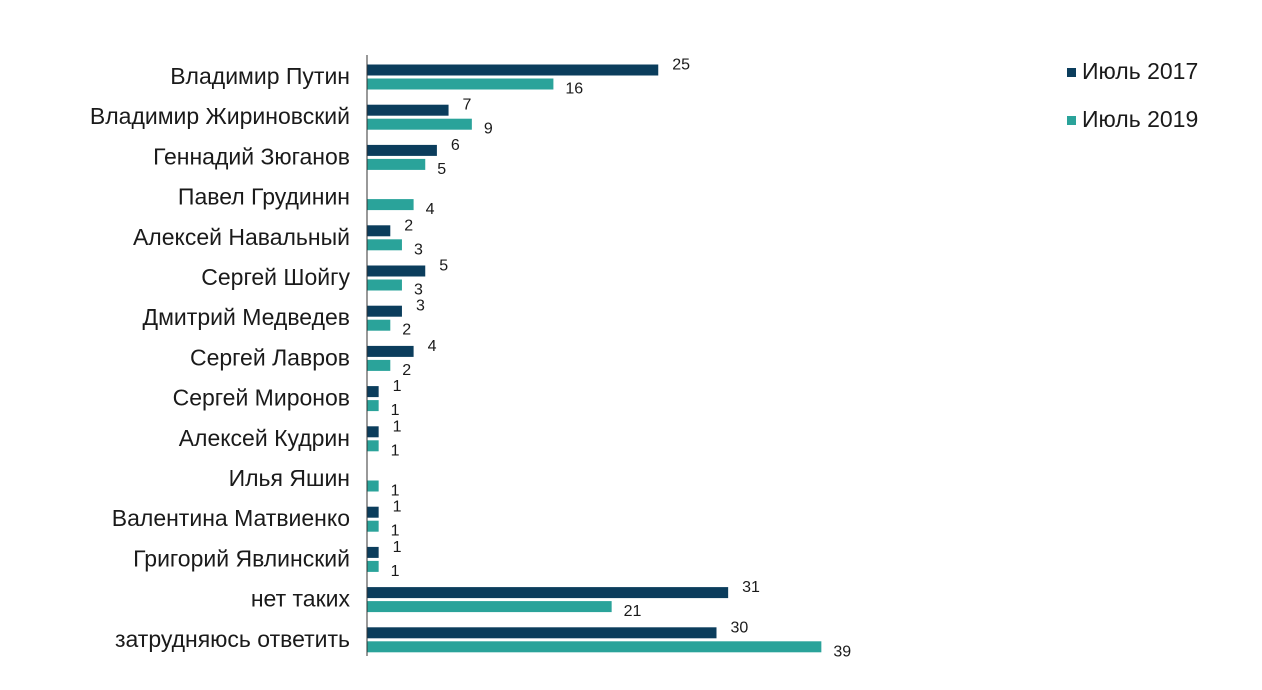 This screenshot has height=690, width=1262. What do you see at coordinates (408, 225) in the screenshot?
I see `value-label-4-series-0: 2` at bounding box center [408, 225].